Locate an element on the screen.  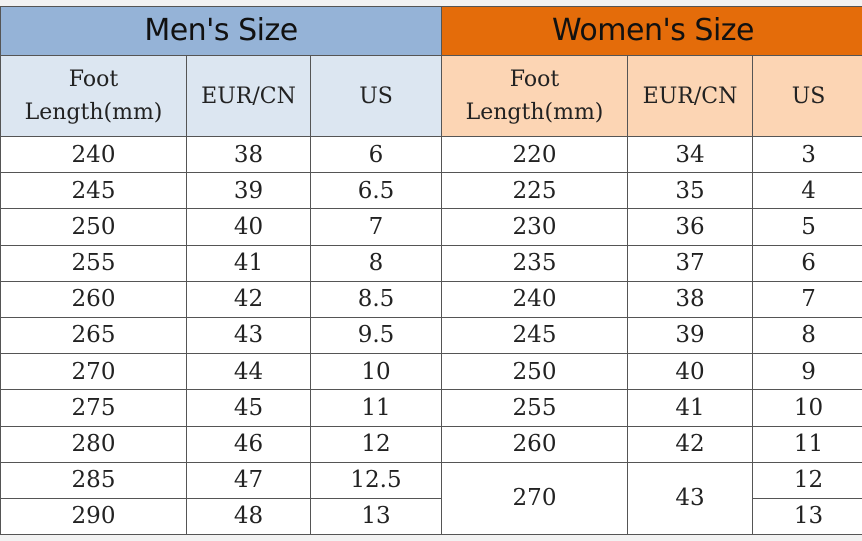
men-header-us: US is located at coordinates (376, 96).